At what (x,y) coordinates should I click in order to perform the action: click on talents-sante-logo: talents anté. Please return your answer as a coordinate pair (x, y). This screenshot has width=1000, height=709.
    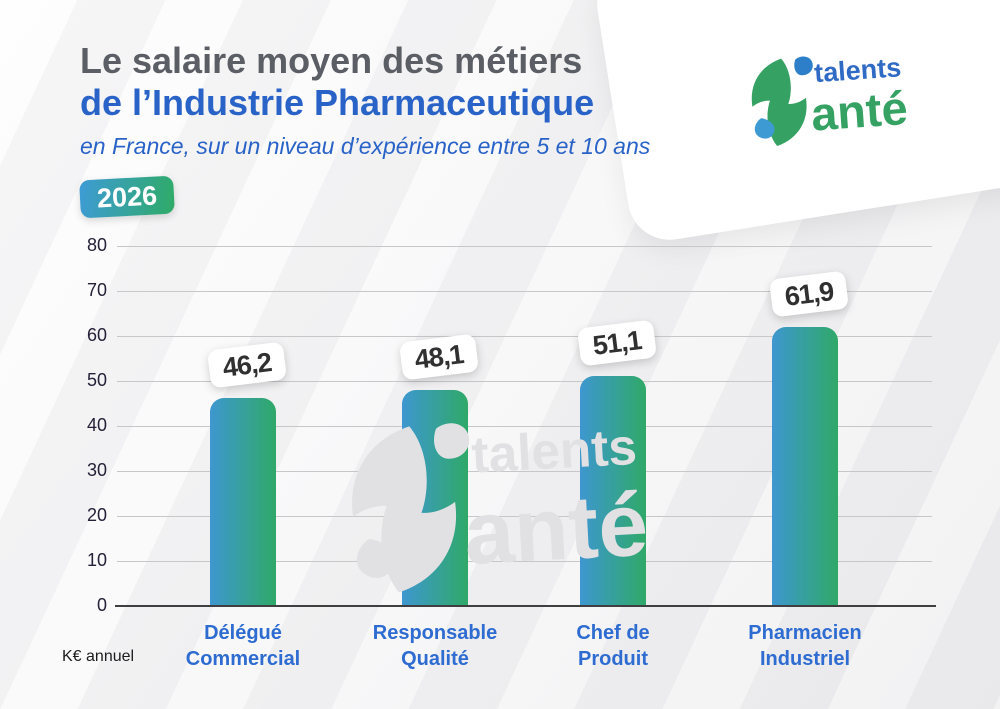
    Looking at the image, I should click on (848, 97).